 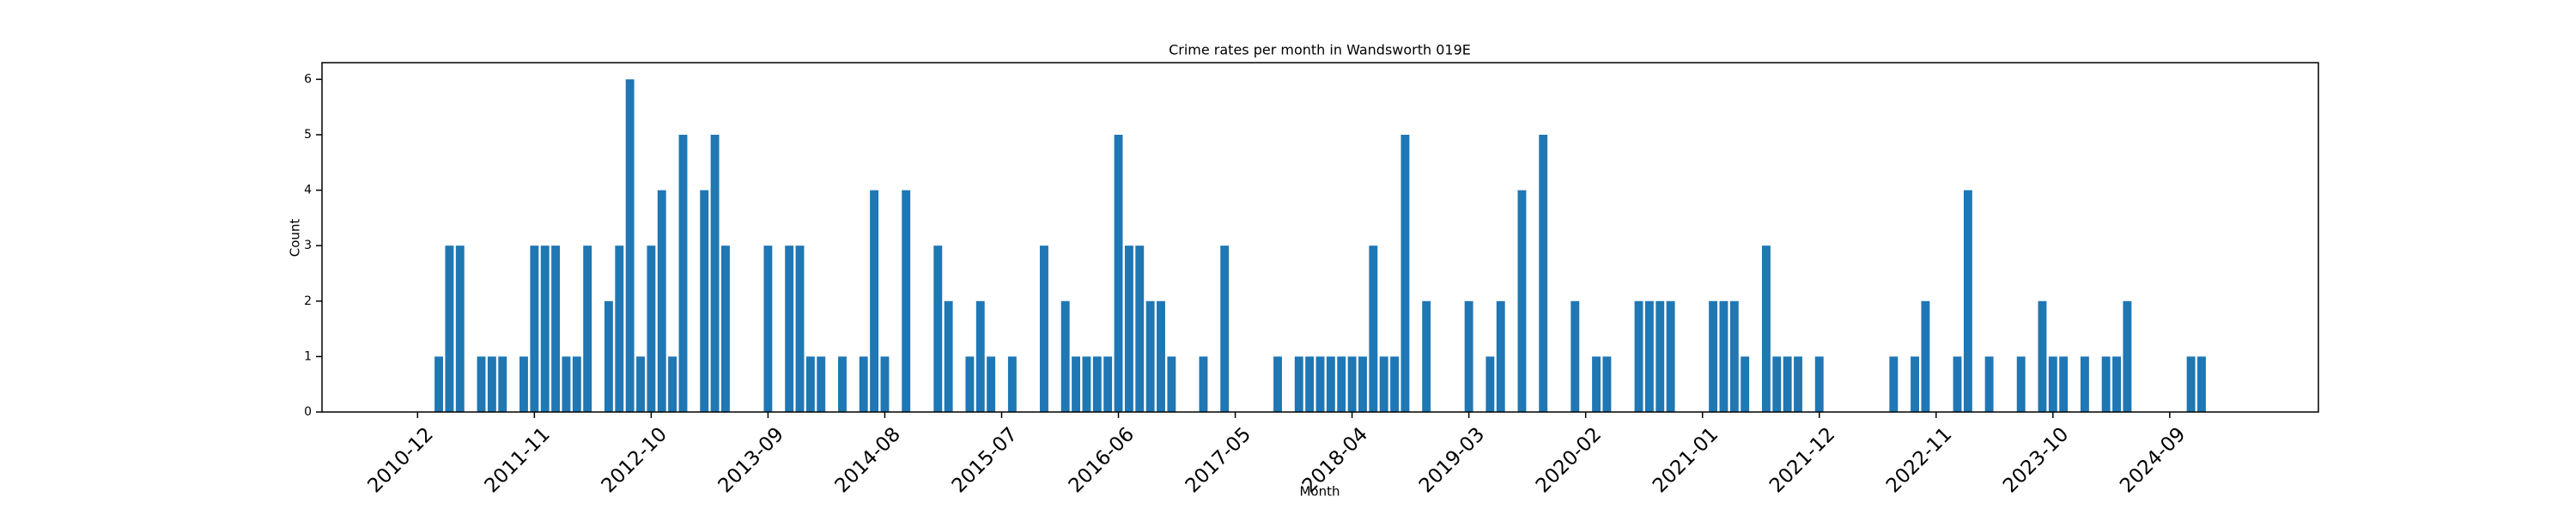 What do you see at coordinates (2036, 460) in the screenshot?
I see `x-tick-label: 2023-10` at bounding box center [2036, 460].